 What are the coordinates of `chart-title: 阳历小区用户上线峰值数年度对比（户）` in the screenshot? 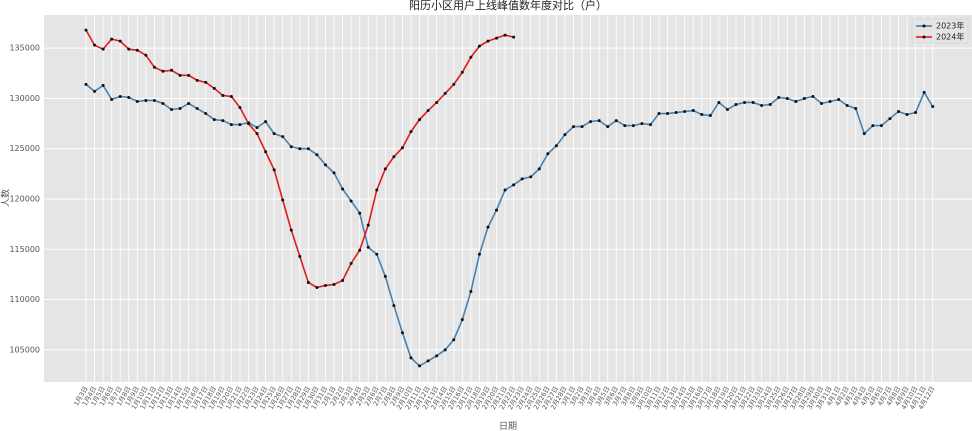 It's located at (508, 6).